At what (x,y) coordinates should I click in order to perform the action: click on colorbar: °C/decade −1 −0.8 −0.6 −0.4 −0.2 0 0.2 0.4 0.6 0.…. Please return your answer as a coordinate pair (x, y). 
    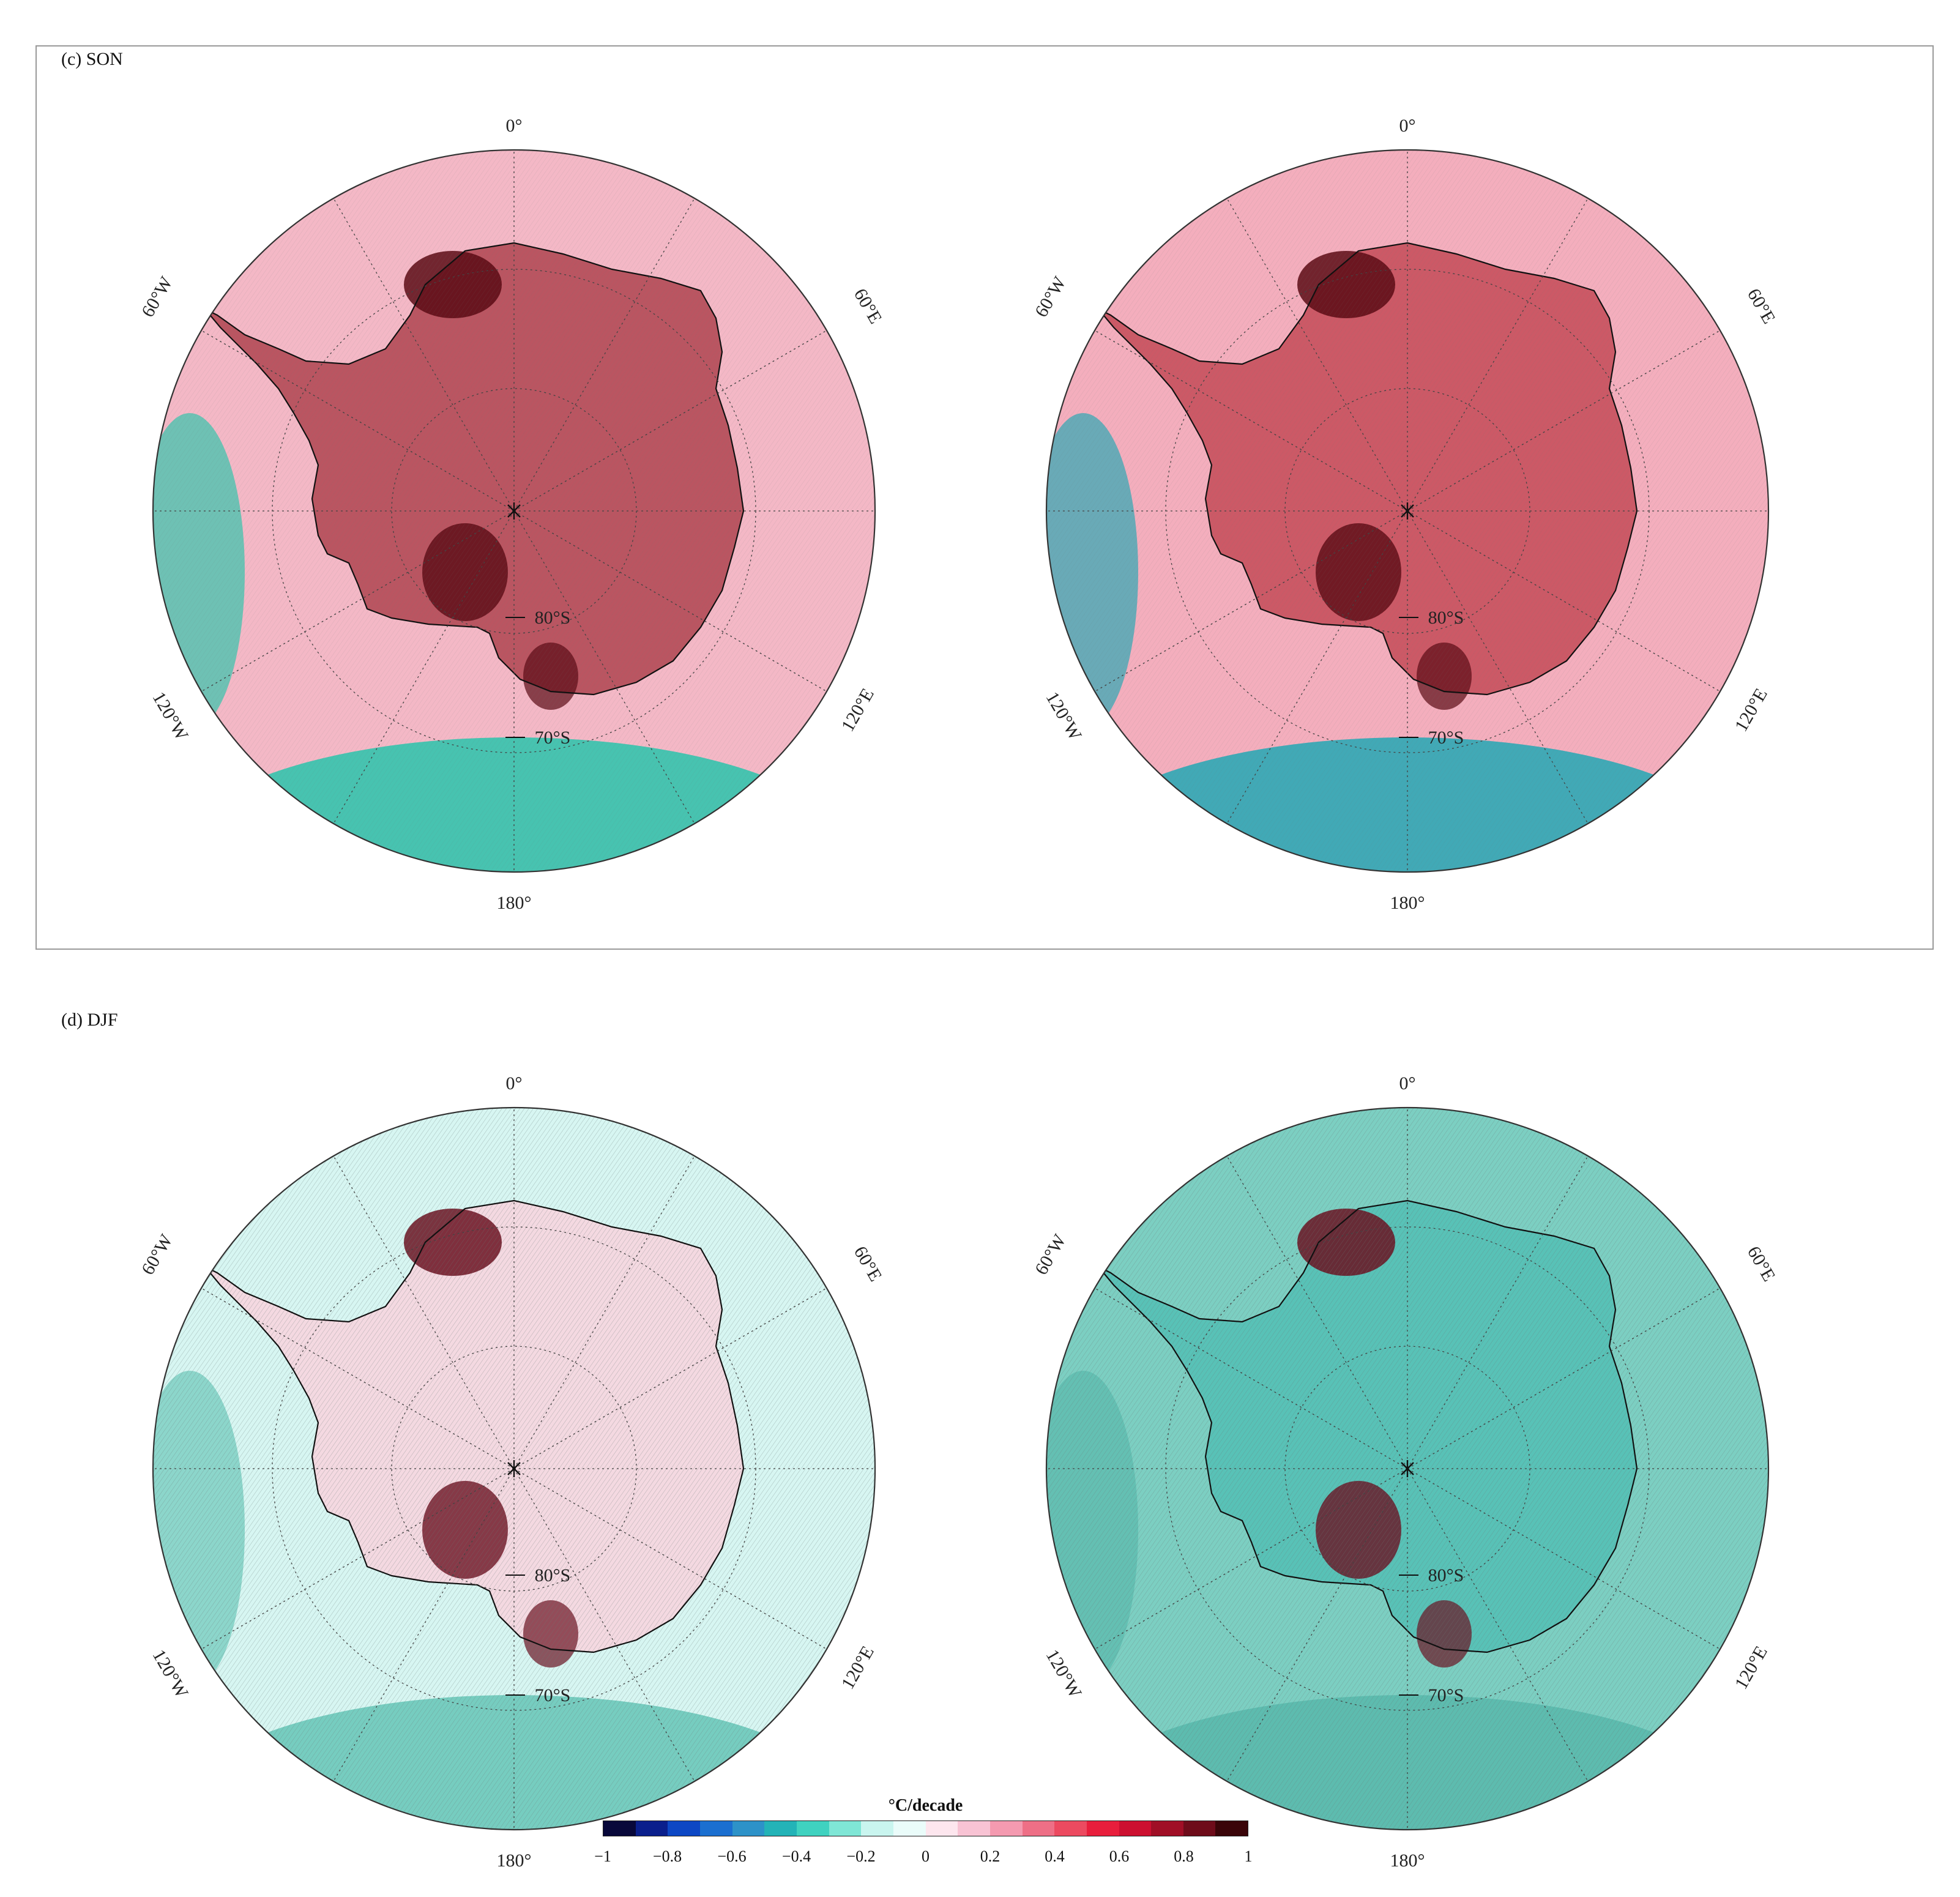
    Looking at the image, I should click on (923, 1839).